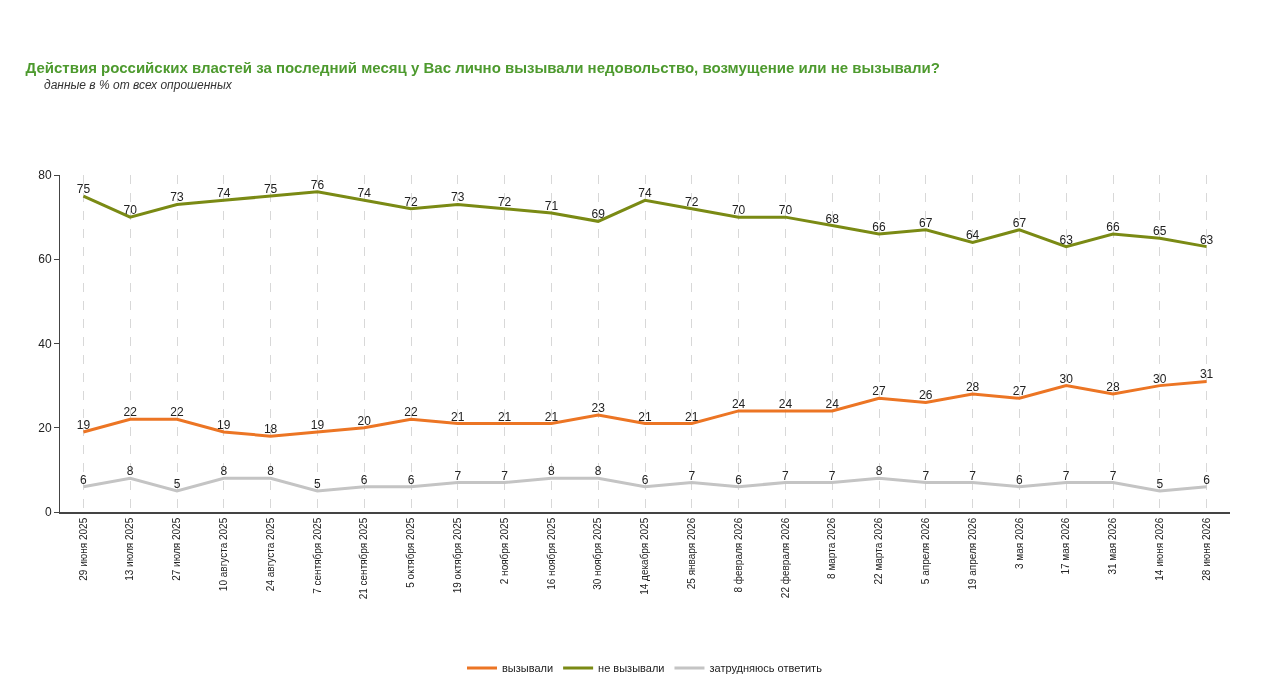 Image resolution: width=1280 pixels, height=694 pixels. I want to click on data-label: 20, so click(364, 420).